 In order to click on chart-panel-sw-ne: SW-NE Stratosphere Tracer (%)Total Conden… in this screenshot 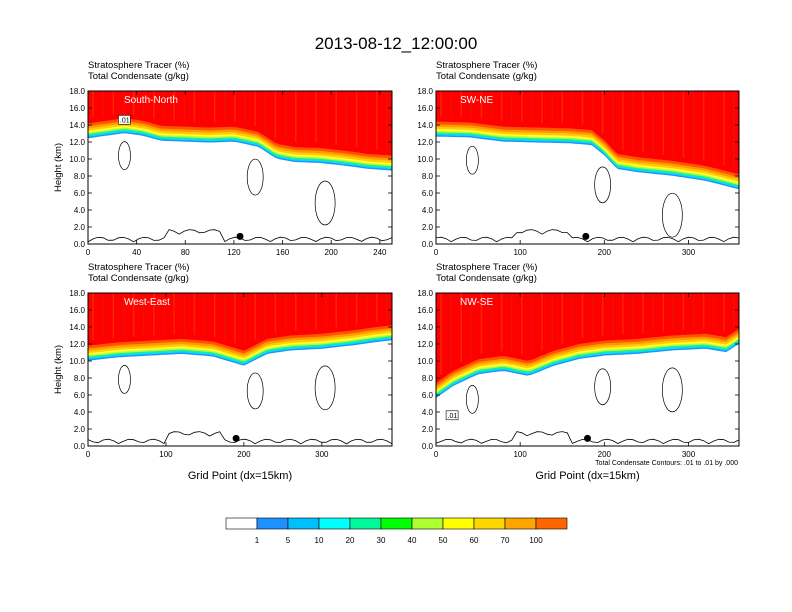, I will do `click(578, 158)`.